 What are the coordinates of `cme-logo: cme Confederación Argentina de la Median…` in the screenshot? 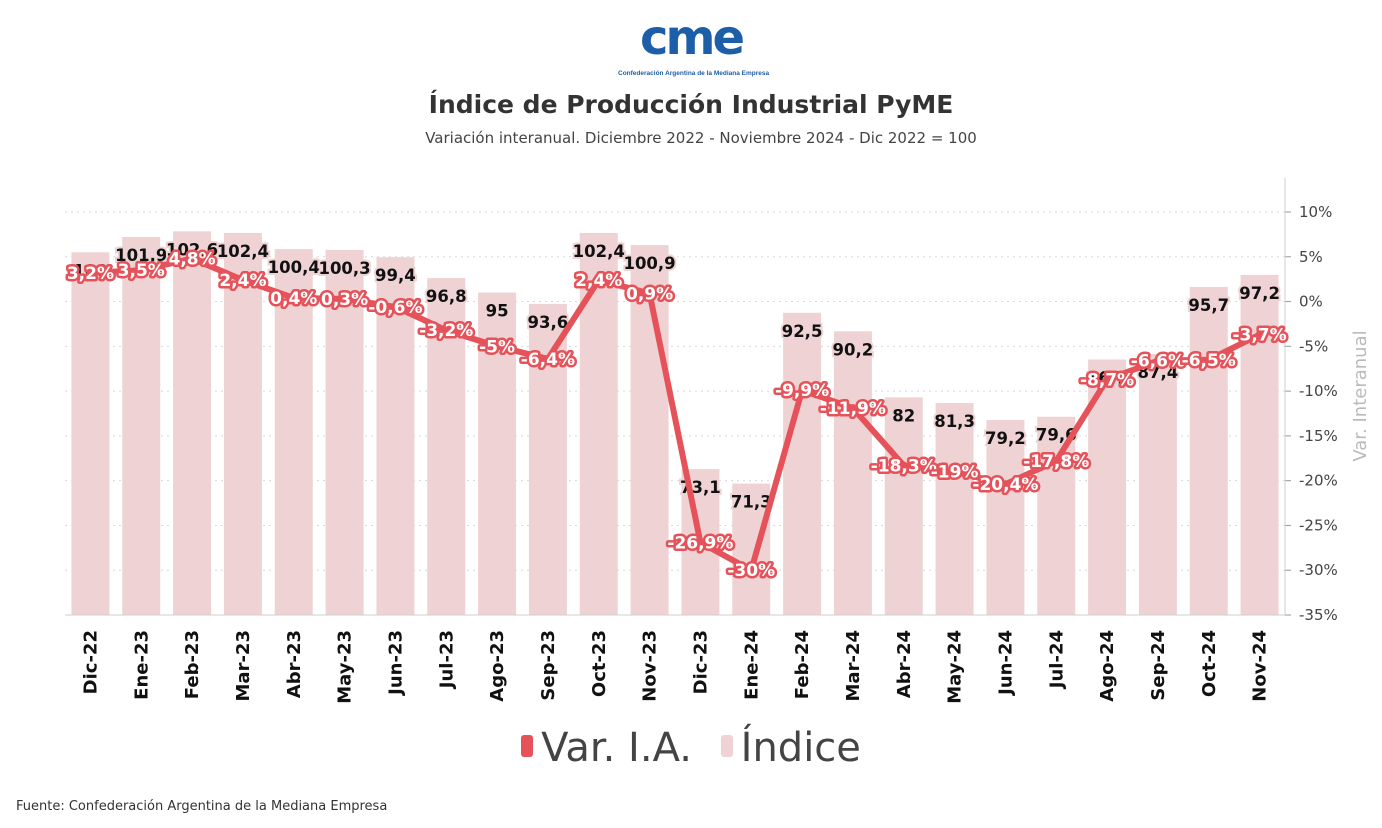 It's located at (693, 45).